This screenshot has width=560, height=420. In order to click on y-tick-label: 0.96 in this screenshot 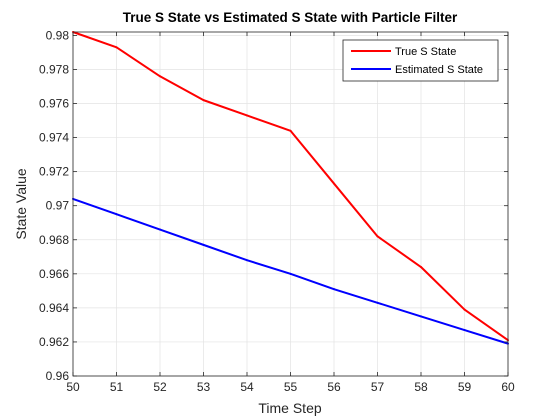, I will do `click(58, 376)`.